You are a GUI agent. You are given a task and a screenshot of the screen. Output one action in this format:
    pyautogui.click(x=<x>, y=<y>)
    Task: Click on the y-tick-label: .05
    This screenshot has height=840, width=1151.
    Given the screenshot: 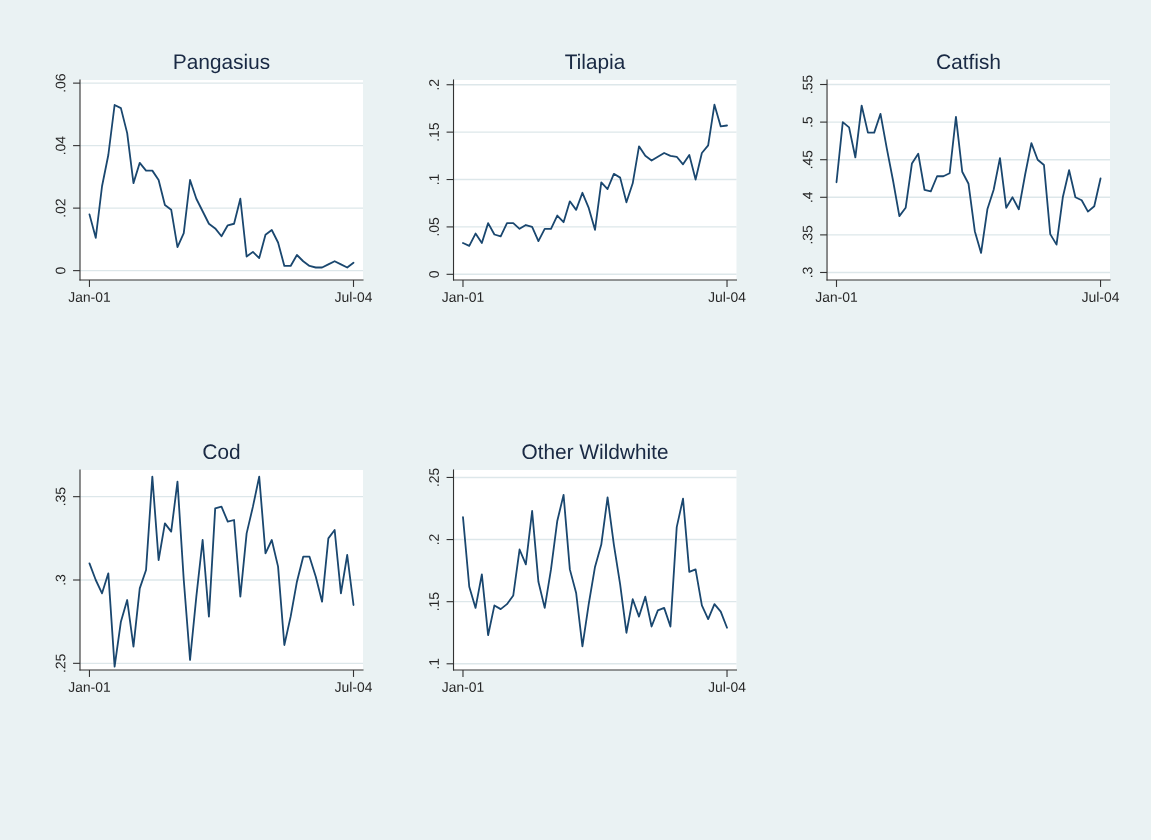 What is the action you would take?
    pyautogui.click(x=434, y=226)
    